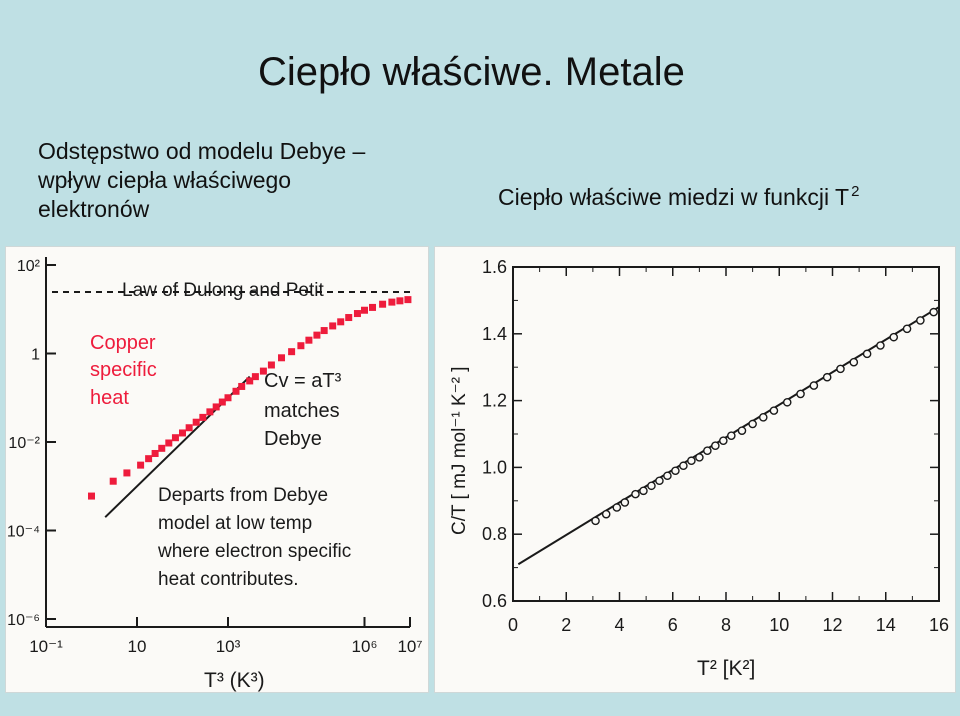  Describe the element at coordinates (409, 646) in the screenshot. I see `left-x-tick-label: 10⁷` at that location.